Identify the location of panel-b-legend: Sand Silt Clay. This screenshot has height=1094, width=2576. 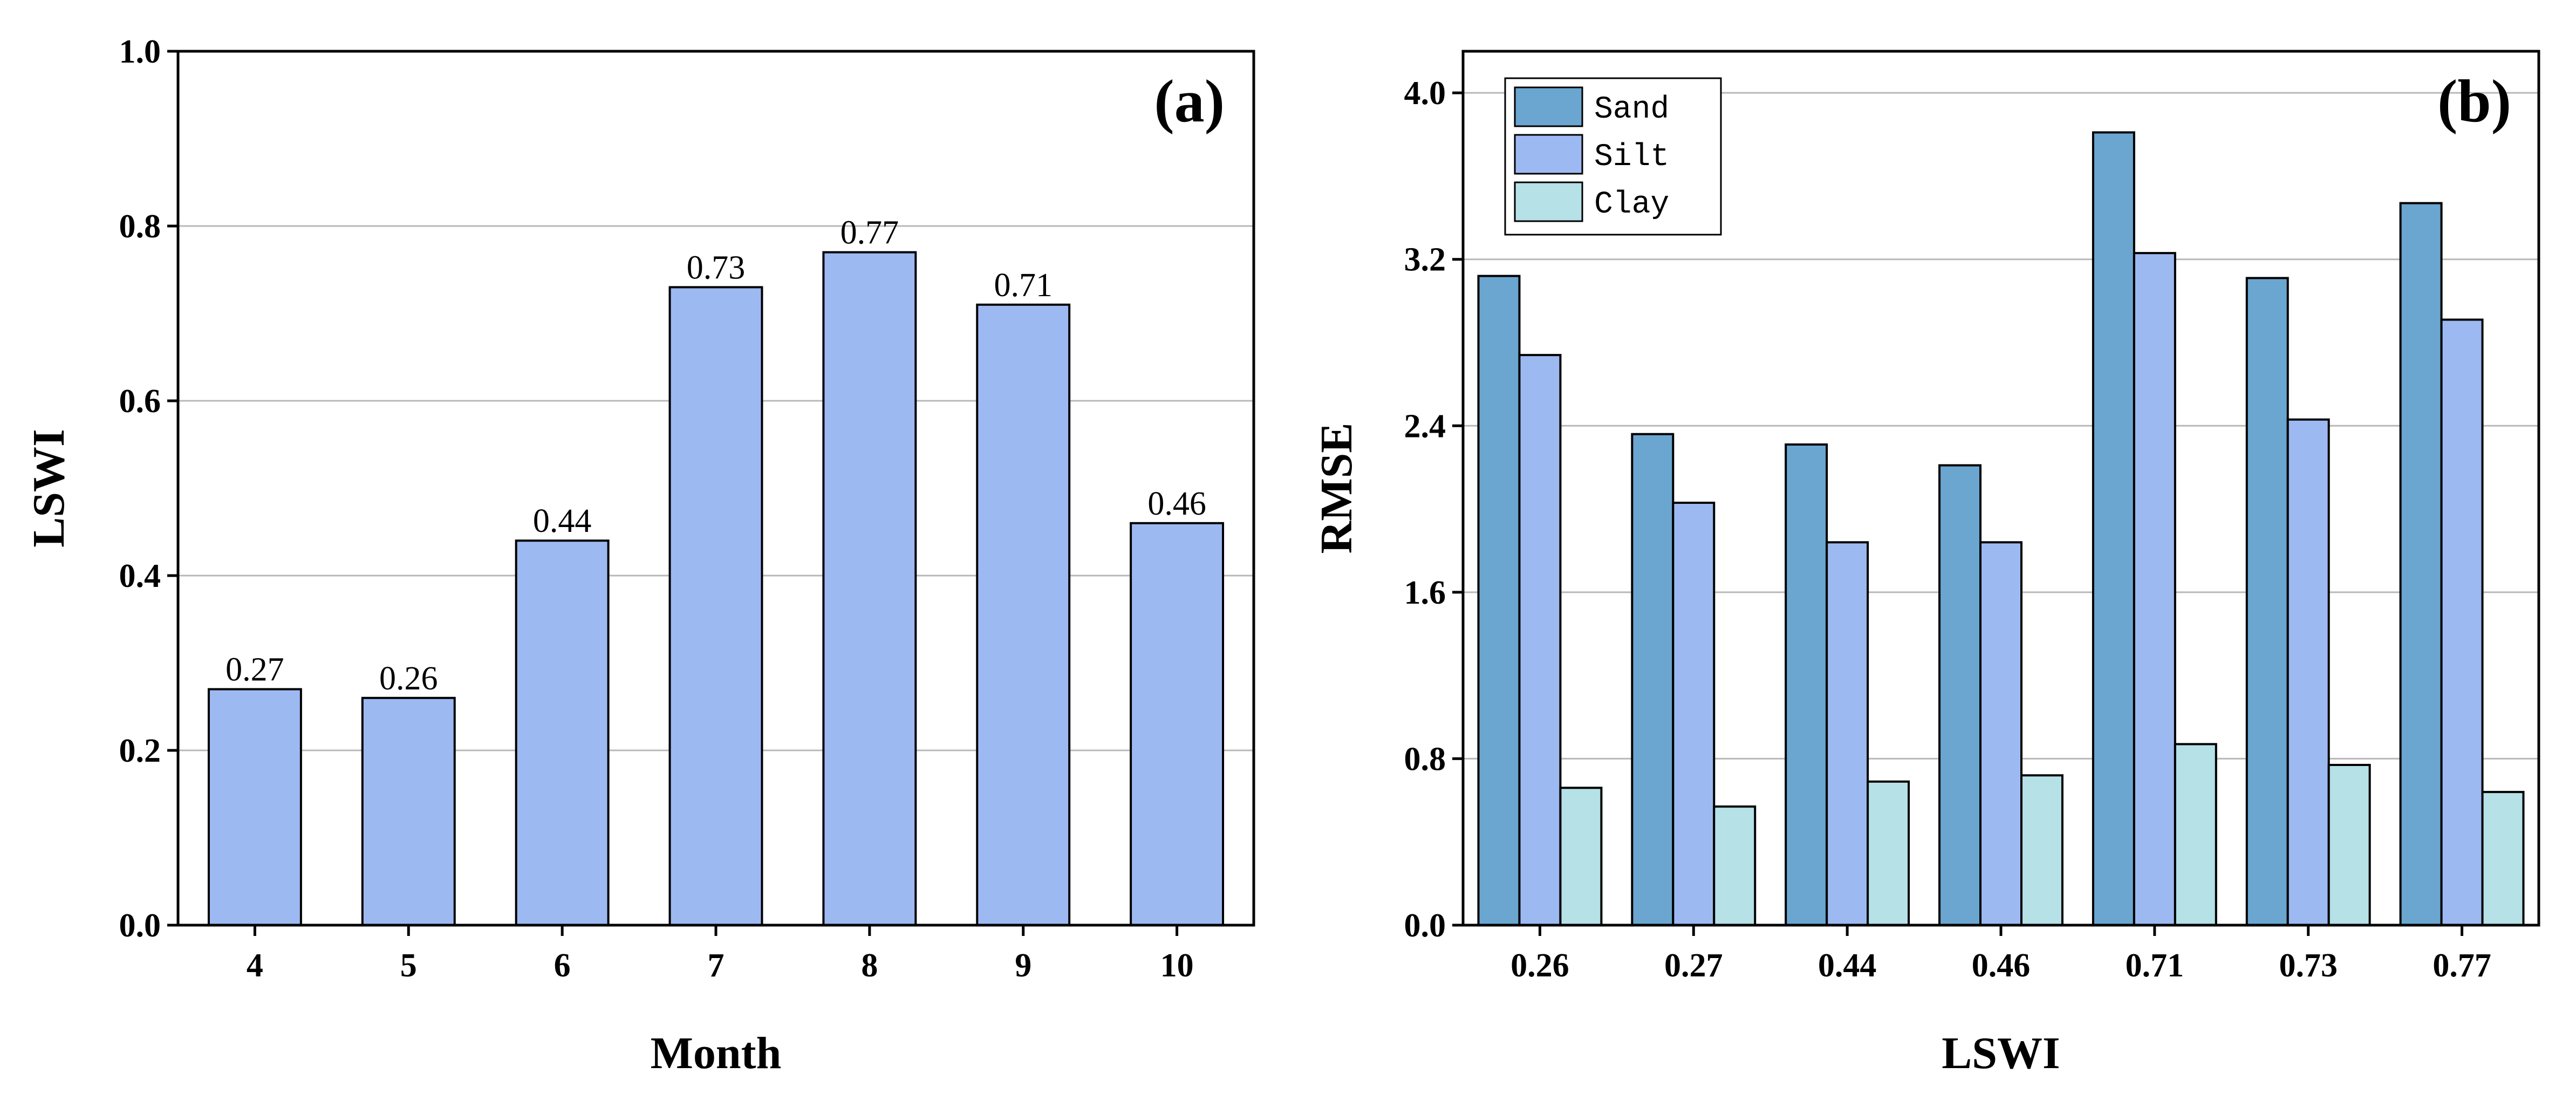
(1613, 156).